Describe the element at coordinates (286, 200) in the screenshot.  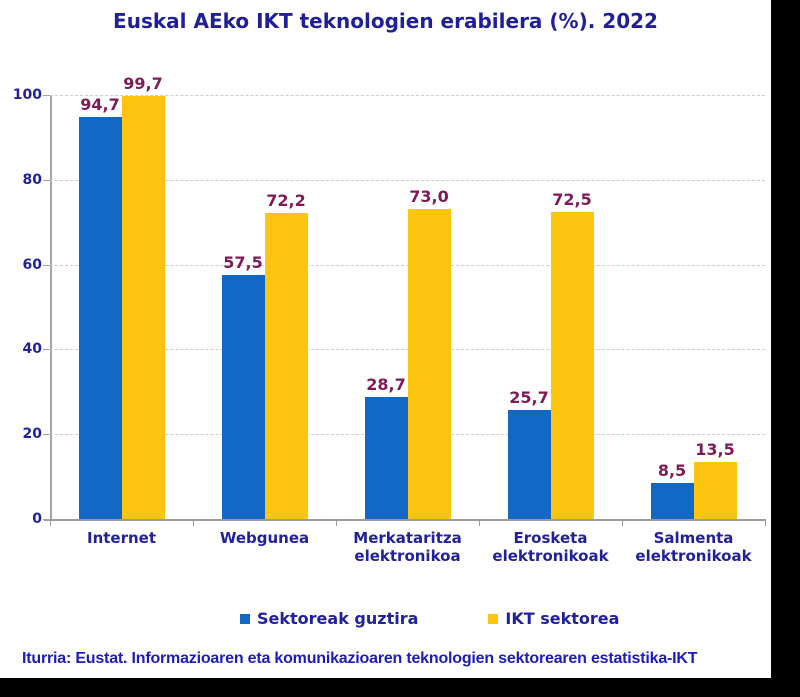
I see `bar-value-label: 72,2` at that location.